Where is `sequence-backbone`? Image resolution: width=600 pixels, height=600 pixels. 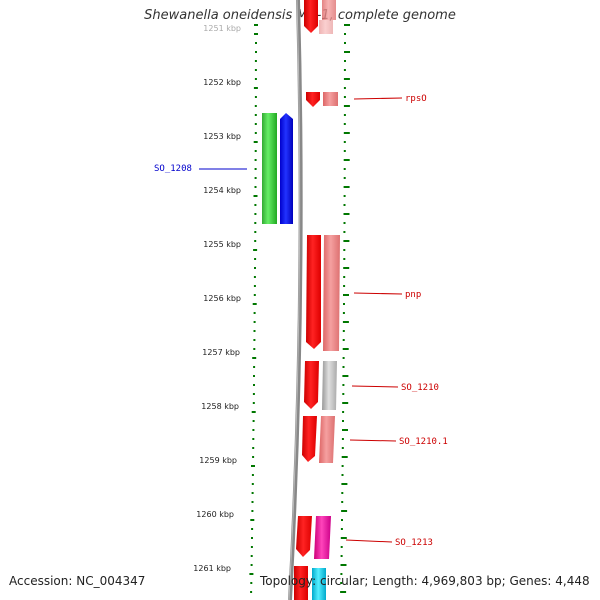 sequence-backbone is located at coordinates (295, 300).